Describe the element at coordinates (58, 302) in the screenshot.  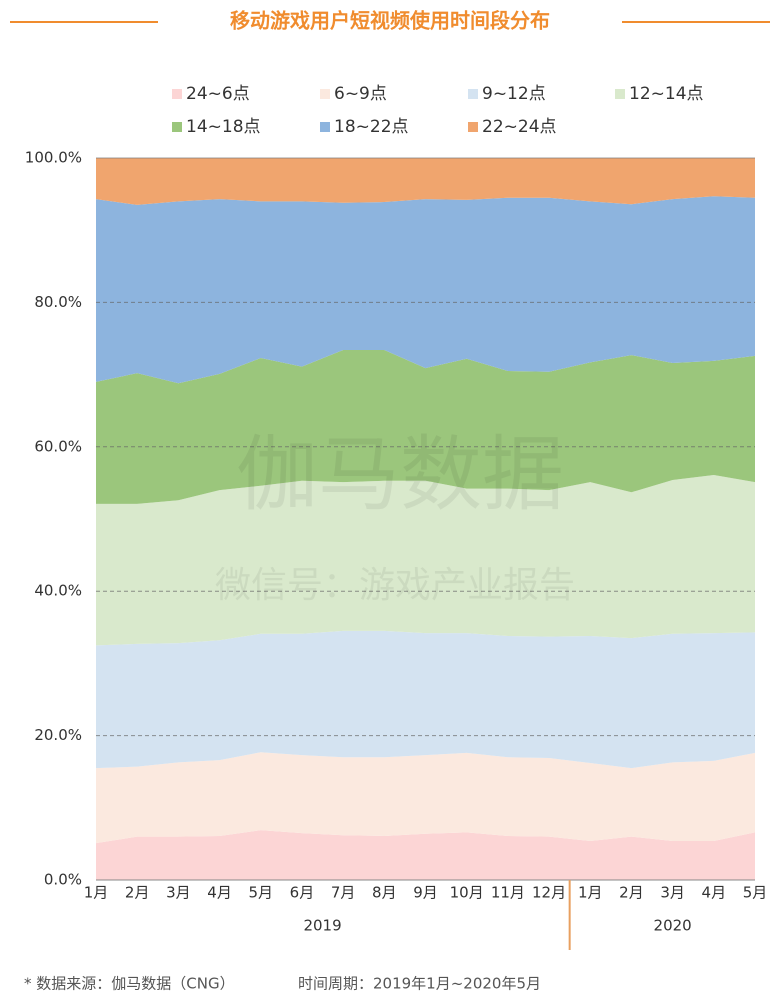
I see `y-tick-label: 80.0%` at that location.